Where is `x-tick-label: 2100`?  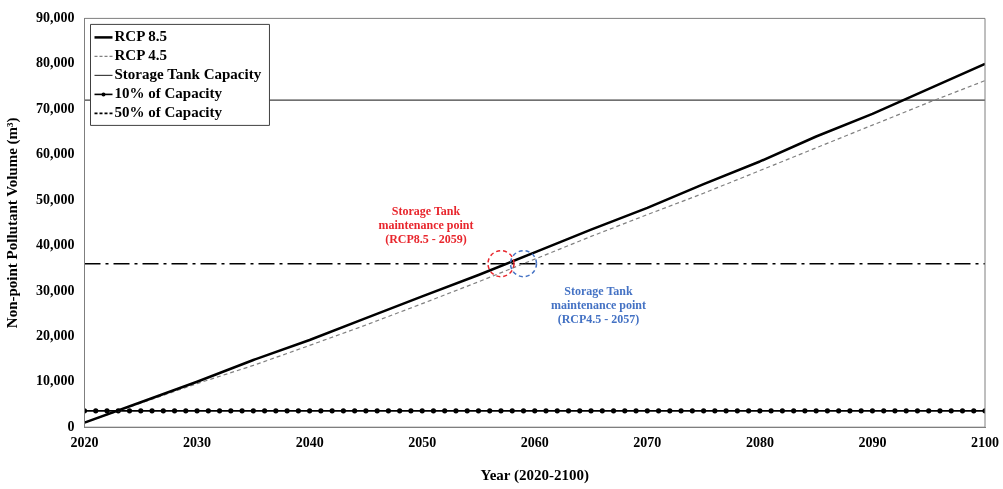
x-tick-label: 2100 is located at coordinates (985, 443).